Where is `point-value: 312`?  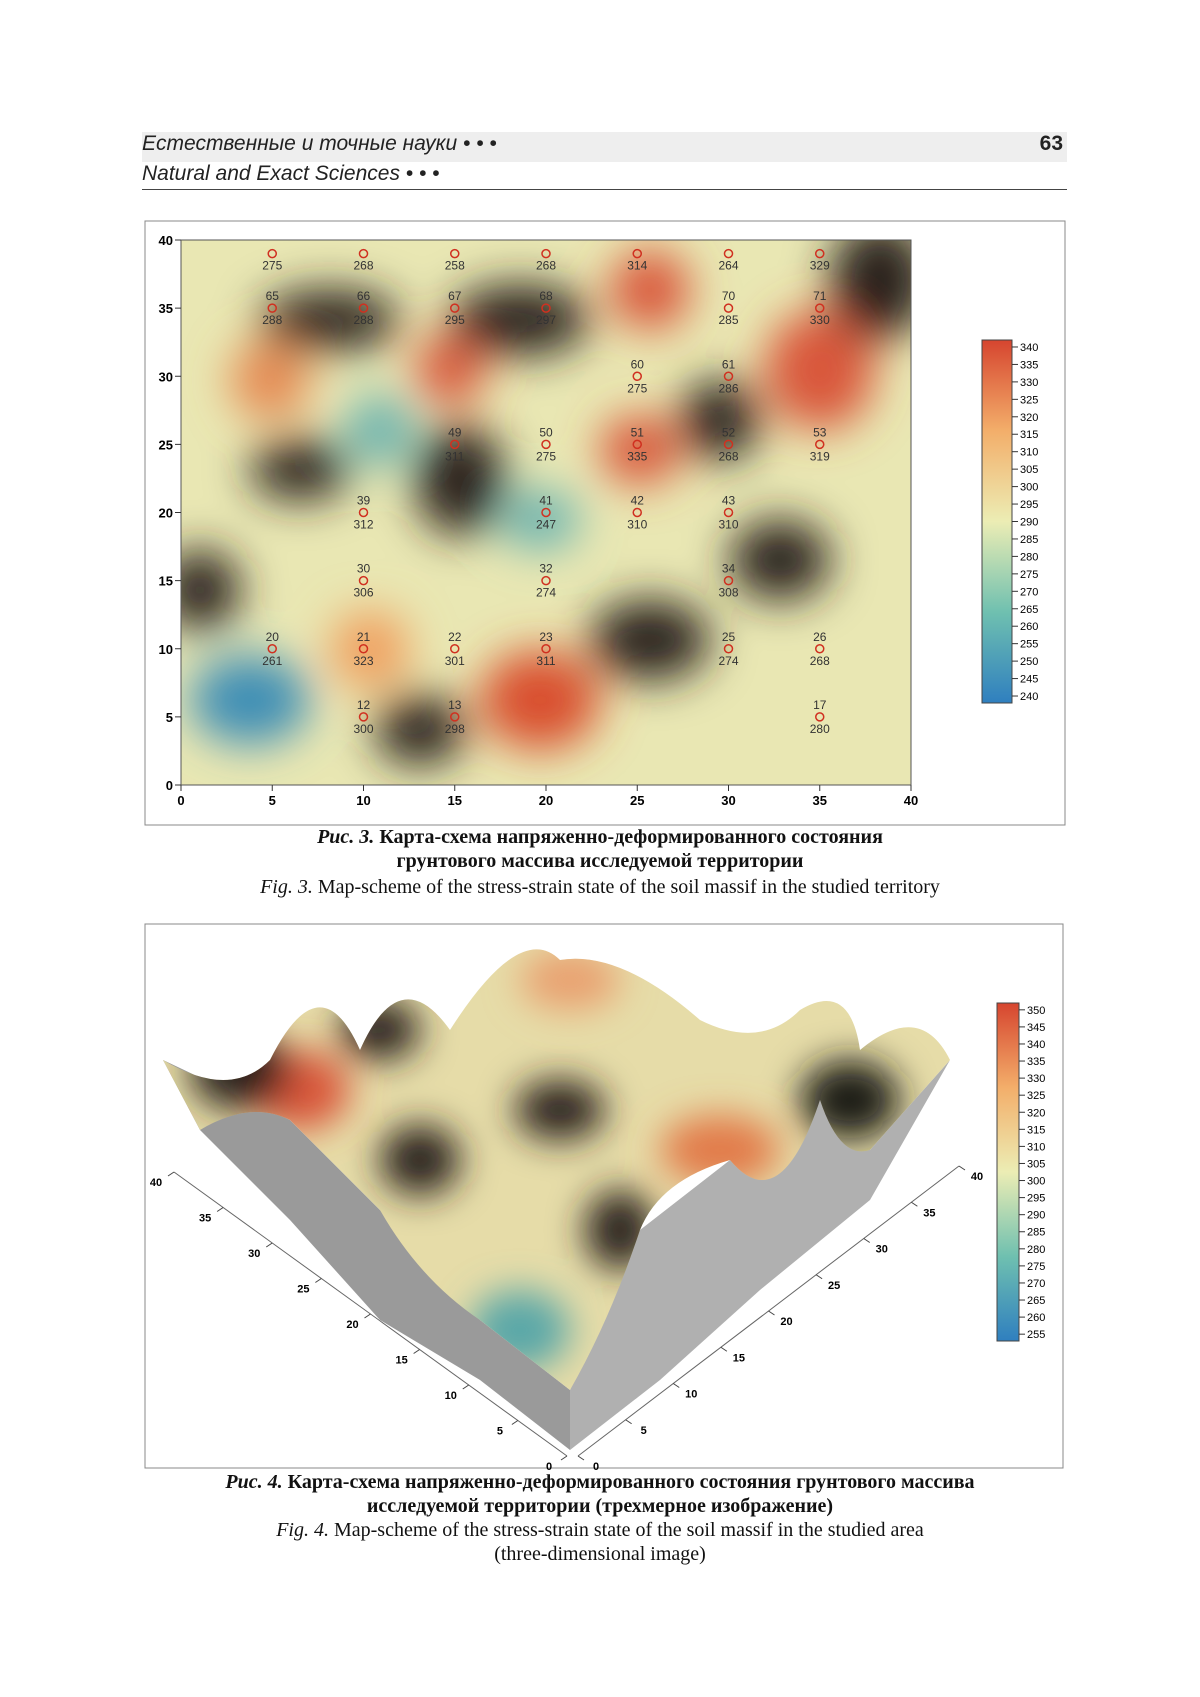
point-value: 312 is located at coordinates (363, 525).